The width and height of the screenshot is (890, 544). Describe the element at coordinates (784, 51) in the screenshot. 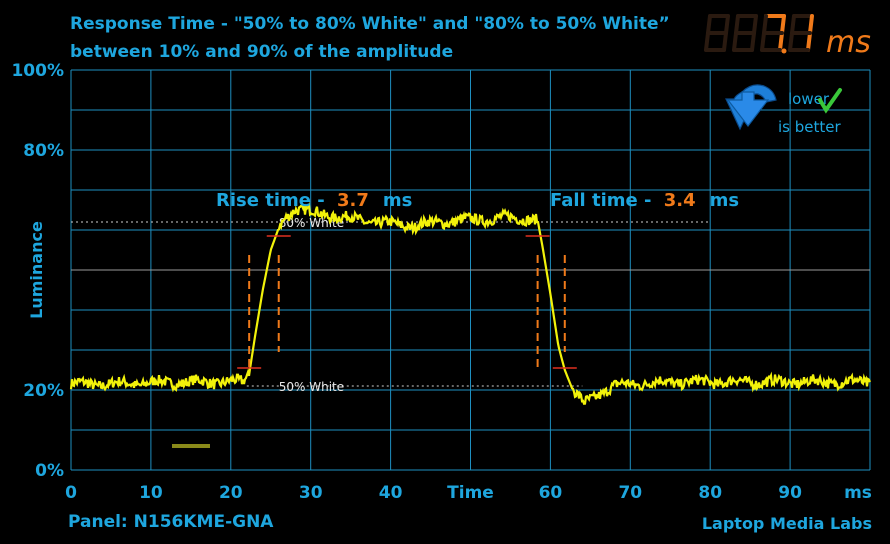

I see `decimal-point` at that location.